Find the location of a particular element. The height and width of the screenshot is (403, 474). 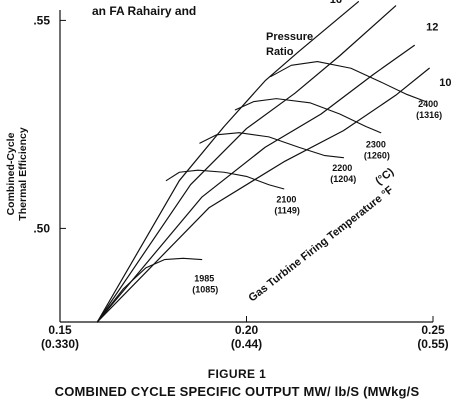

y-axis-title-group: Combined-Cycle Thermal Efficiency is located at coordinates (17, 174).